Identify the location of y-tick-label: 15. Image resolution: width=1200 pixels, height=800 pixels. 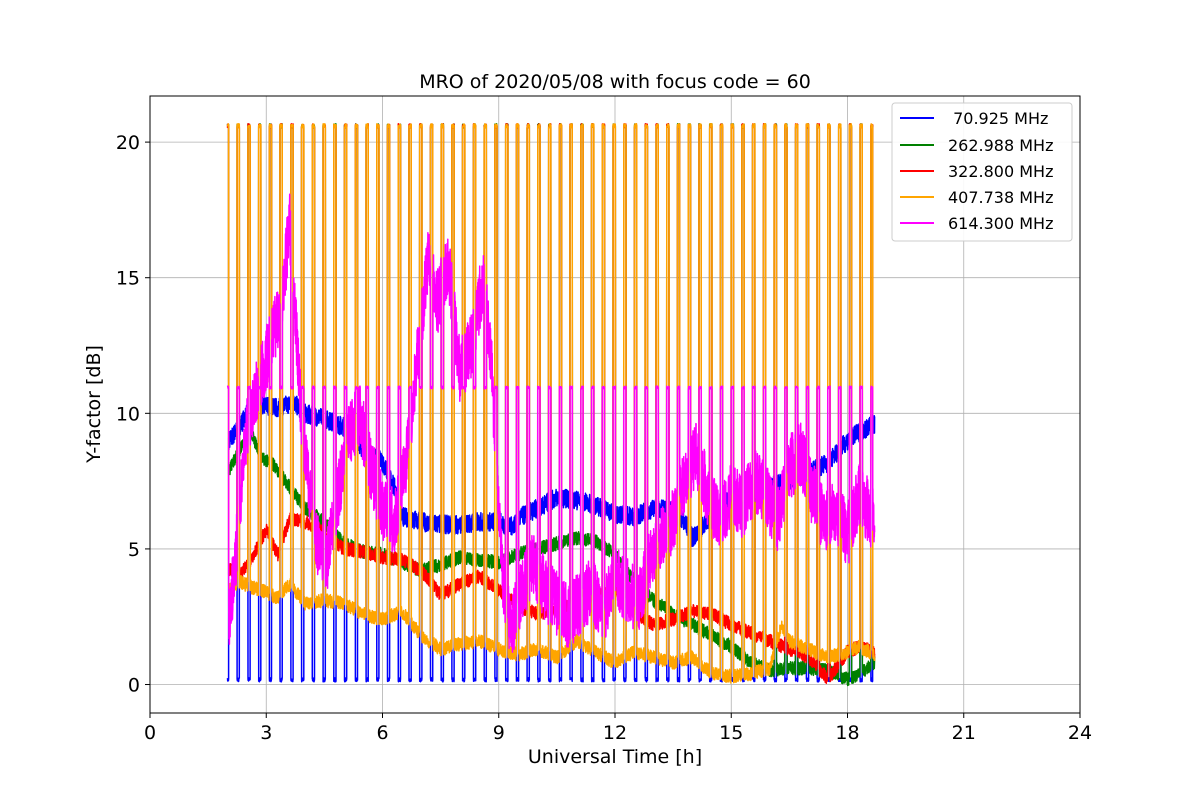
(128, 279).